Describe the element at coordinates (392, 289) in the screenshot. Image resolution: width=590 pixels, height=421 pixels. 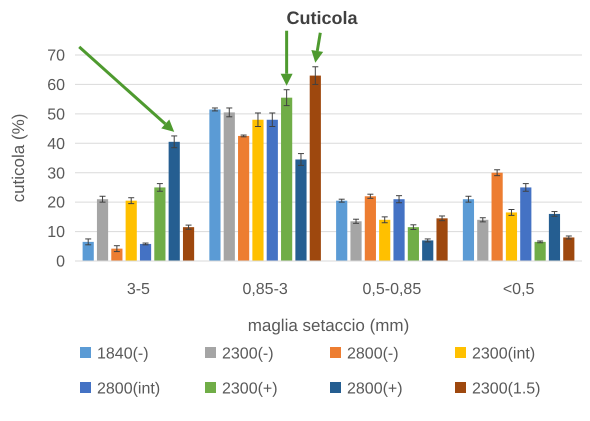
I see `x-tick-label: 0,5-0,85` at that location.